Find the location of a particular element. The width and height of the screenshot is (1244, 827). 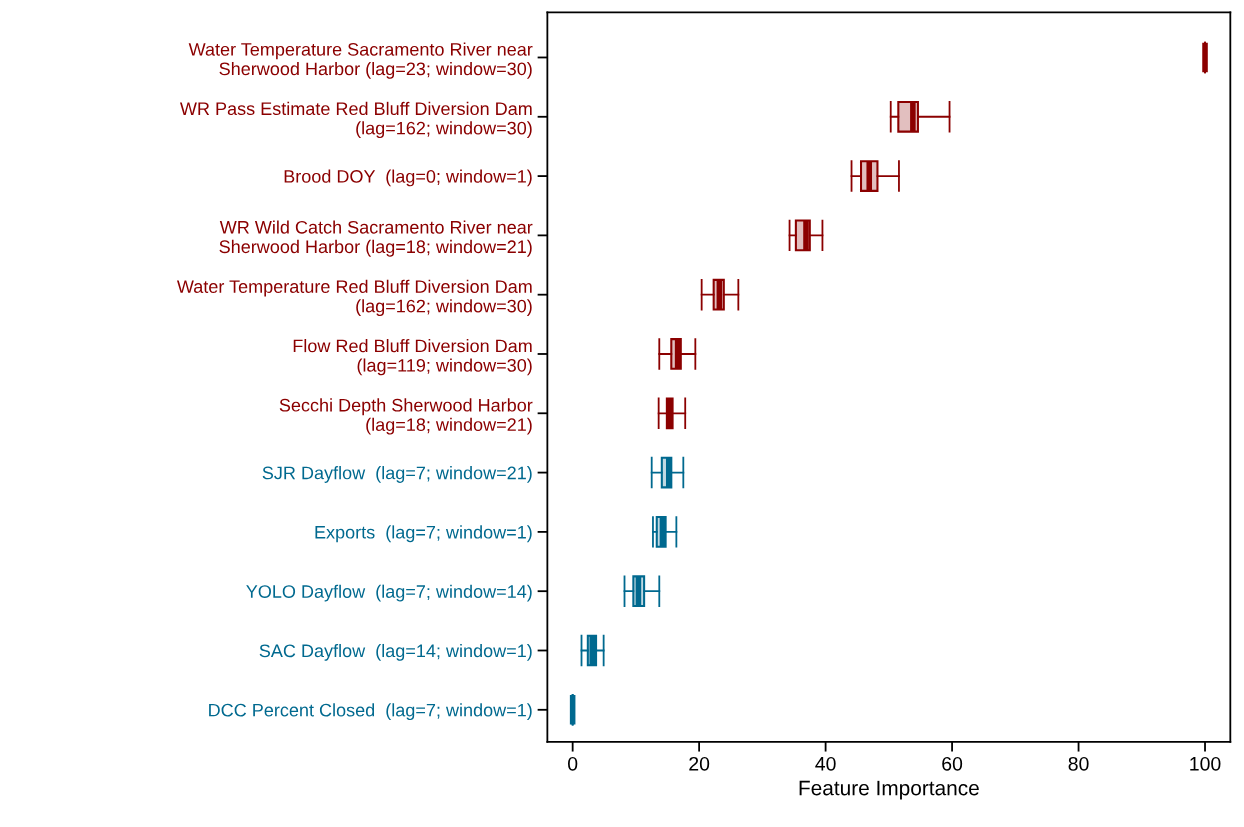

y-tick-label: SJR Dayflow (lag=7; window=21) is located at coordinates (397, 474).